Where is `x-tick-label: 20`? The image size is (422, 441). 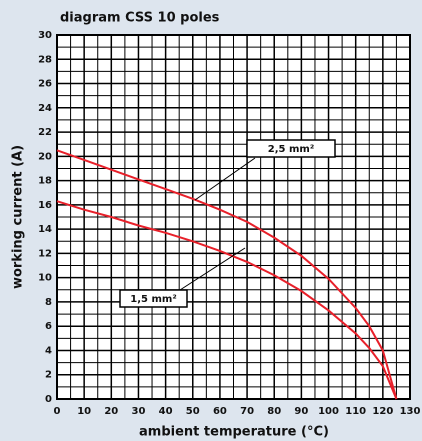
x-tick-label: 20 is located at coordinates (111, 411).